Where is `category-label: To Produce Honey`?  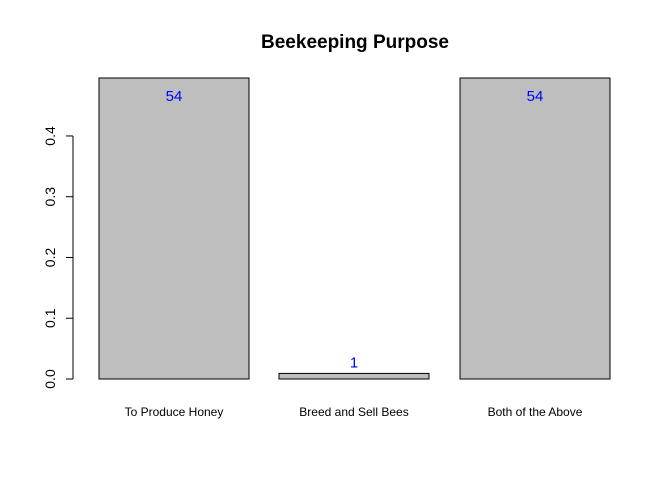 category-label: To Produce Honey is located at coordinates (174, 412).